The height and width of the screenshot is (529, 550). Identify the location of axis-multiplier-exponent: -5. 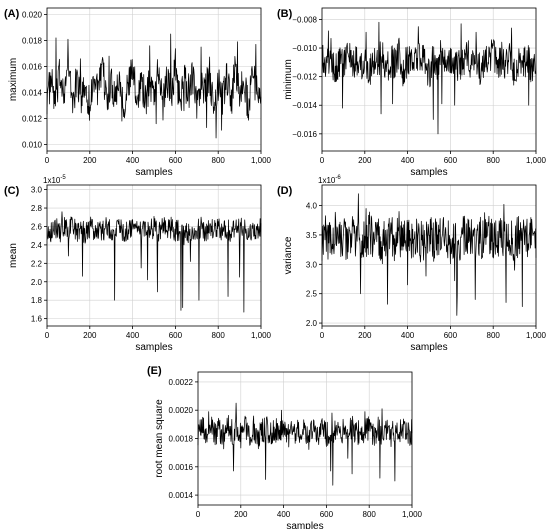
(63, 178).